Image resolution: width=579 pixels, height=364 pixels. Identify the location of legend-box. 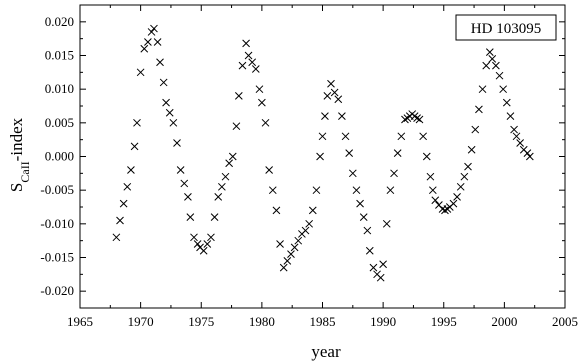
(506, 27).